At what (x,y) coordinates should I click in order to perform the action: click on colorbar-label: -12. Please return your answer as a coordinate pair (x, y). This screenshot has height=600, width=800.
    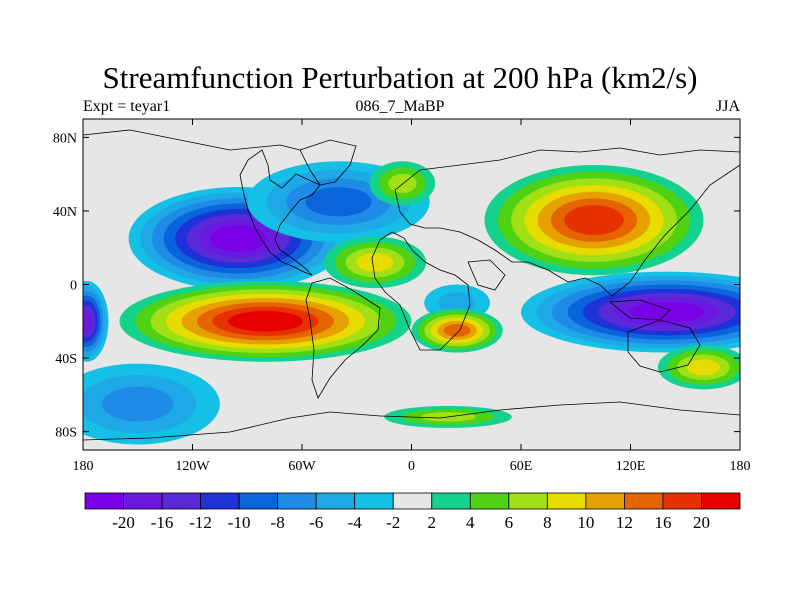
    Looking at the image, I should click on (200, 522).